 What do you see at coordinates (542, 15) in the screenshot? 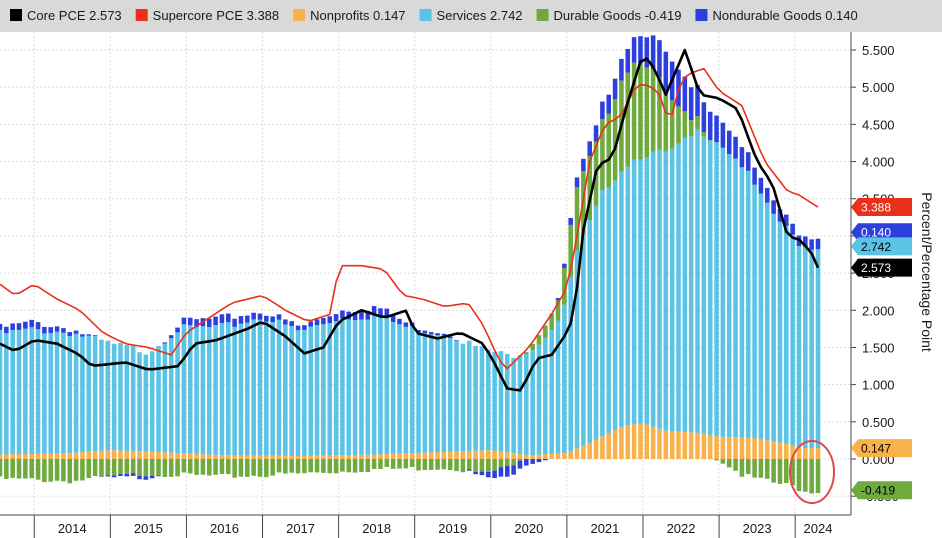
I see `legend-swatch-durable` at bounding box center [542, 15].